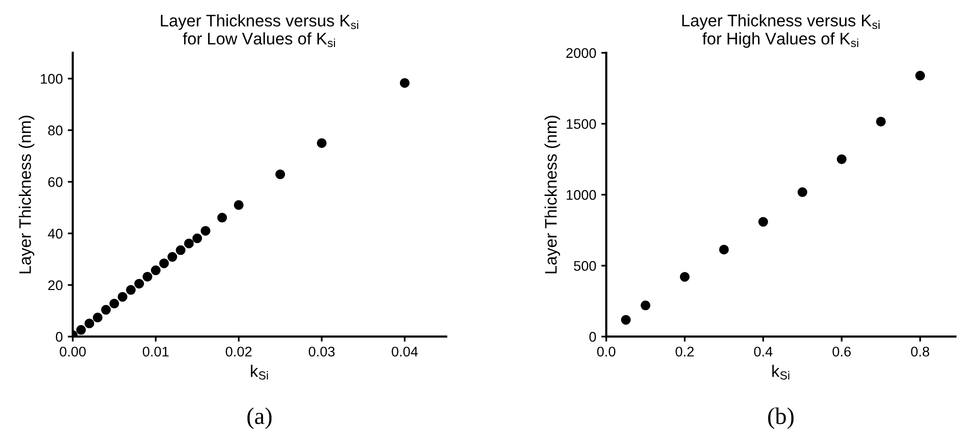 The height and width of the screenshot is (440, 970). Describe the element at coordinates (405, 351) in the screenshot. I see `x-tick-label: 0.04` at that location.